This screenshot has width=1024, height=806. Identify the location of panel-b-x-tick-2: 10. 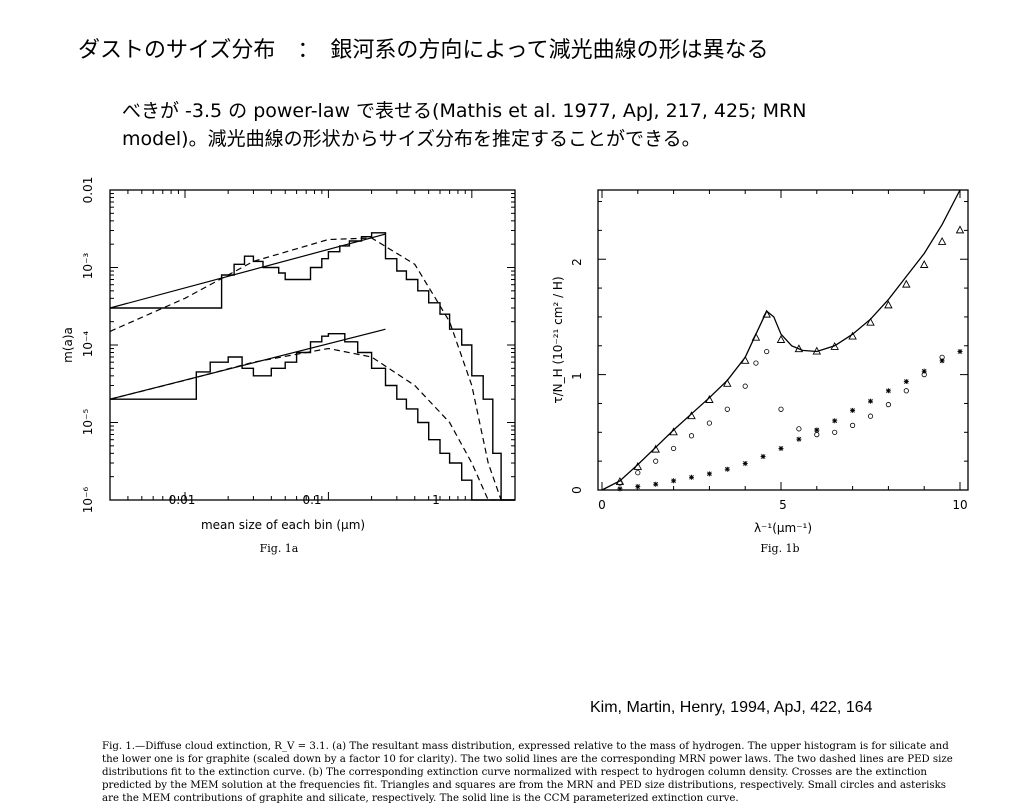
(959, 505).